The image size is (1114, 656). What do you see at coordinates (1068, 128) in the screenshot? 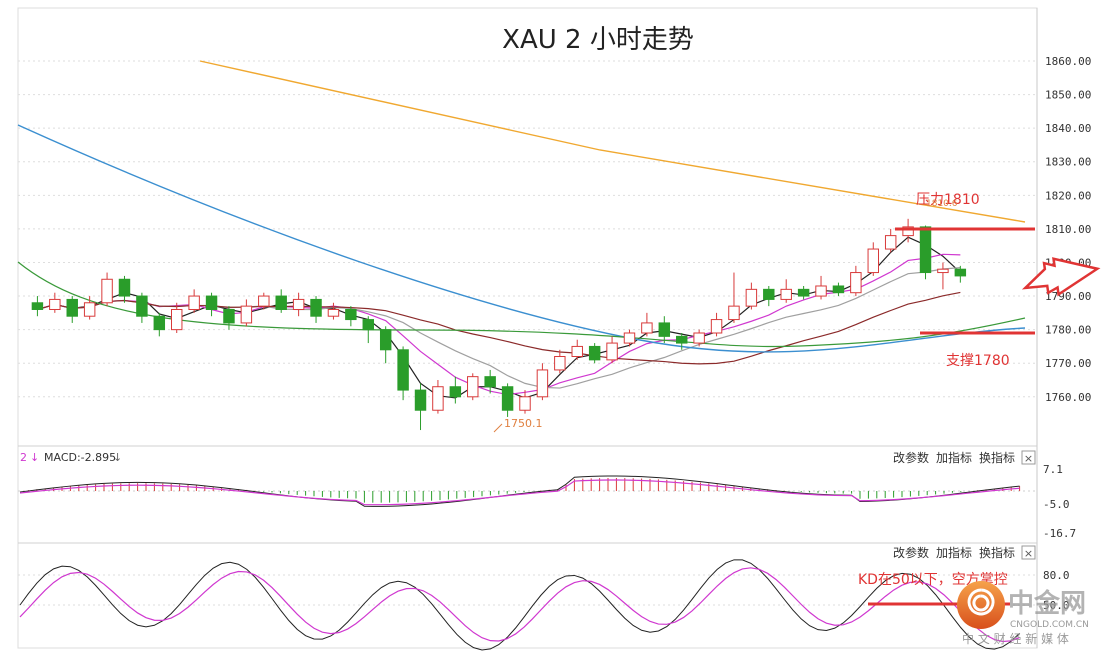
I see `price-tick-label: 1840.00` at bounding box center [1068, 128].